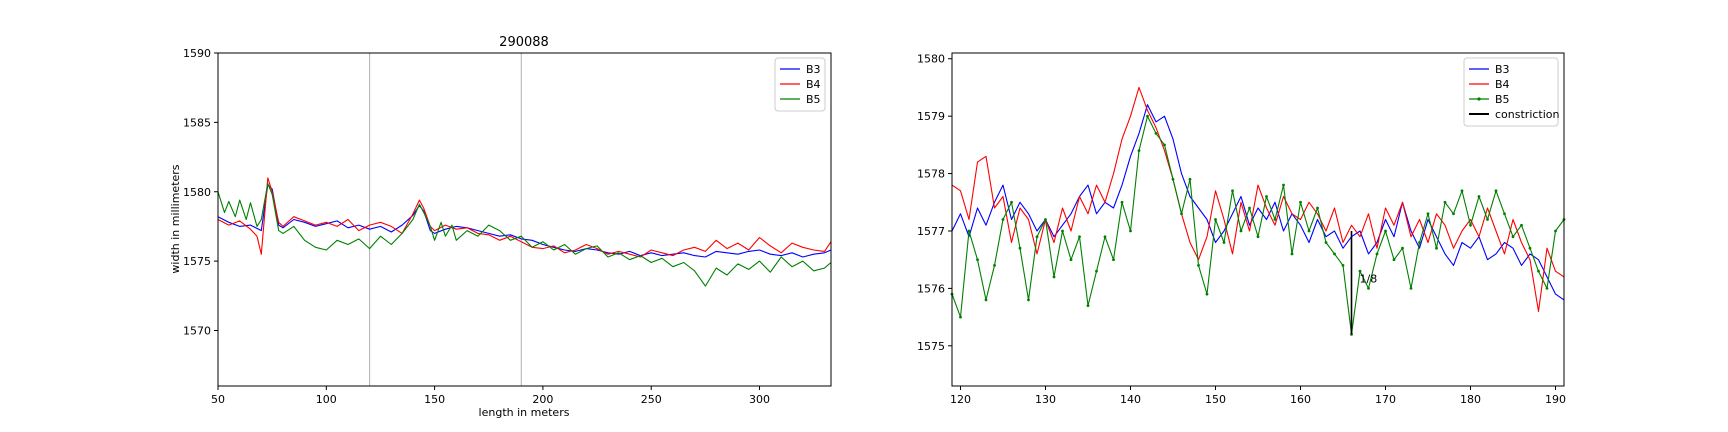 The height and width of the screenshot is (432, 1728). I want to click on legend: B3 B4 B5 constriction, so click(1511, 92).